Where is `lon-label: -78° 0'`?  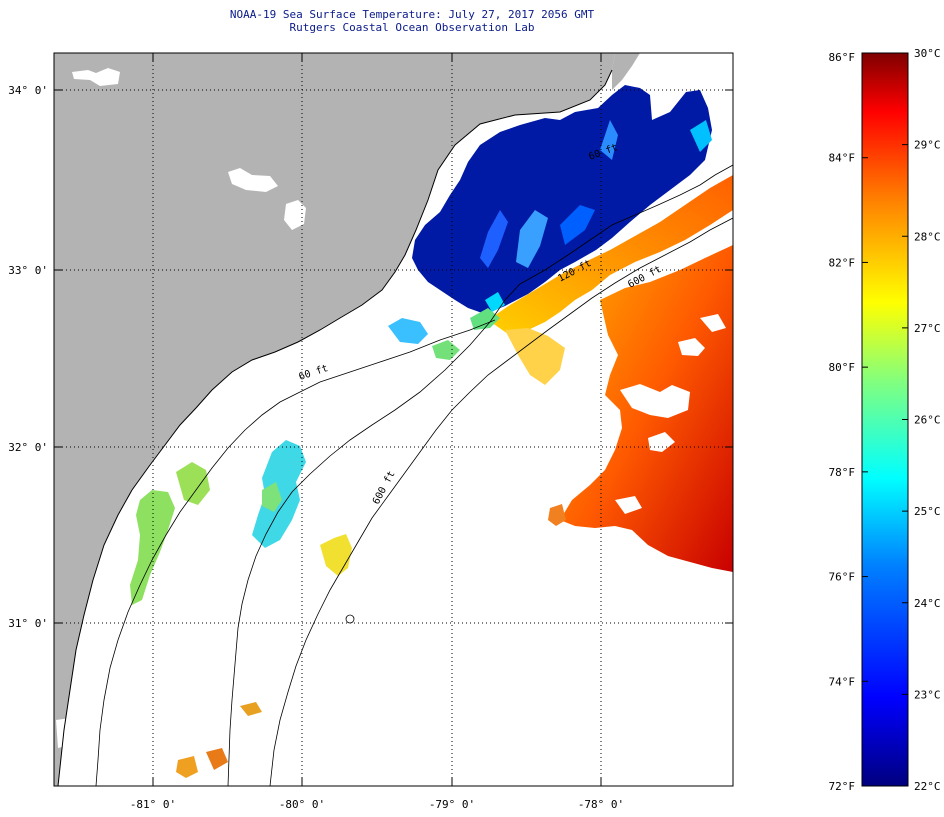 lon-label: -78° 0' is located at coordinates (601, 804).